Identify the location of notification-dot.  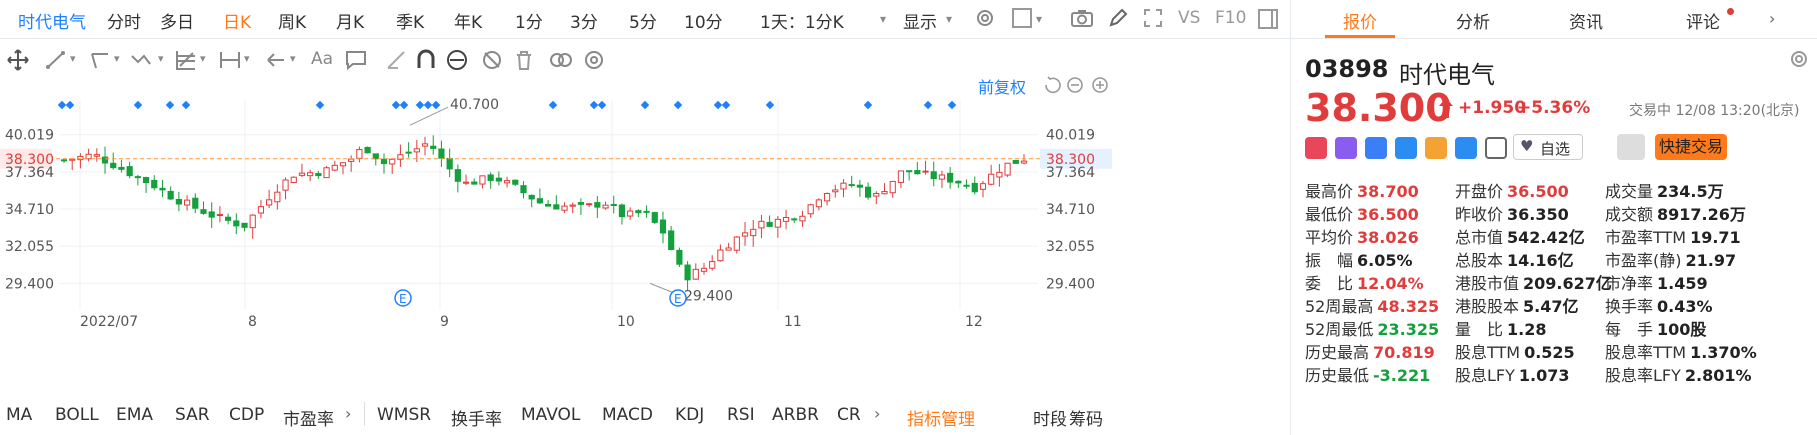
(1730, 11).